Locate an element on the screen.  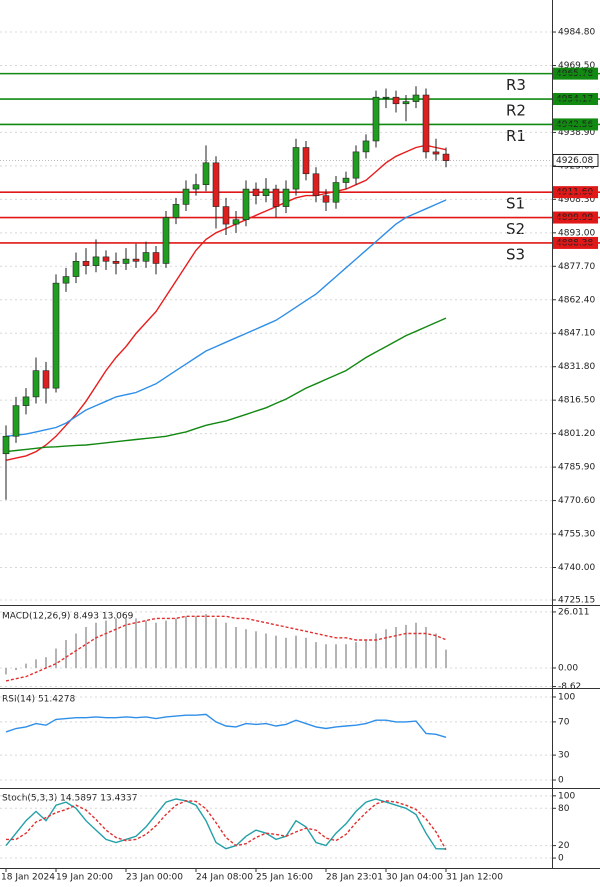
last-price: 4926.08 is located at coordinates (574, 161).